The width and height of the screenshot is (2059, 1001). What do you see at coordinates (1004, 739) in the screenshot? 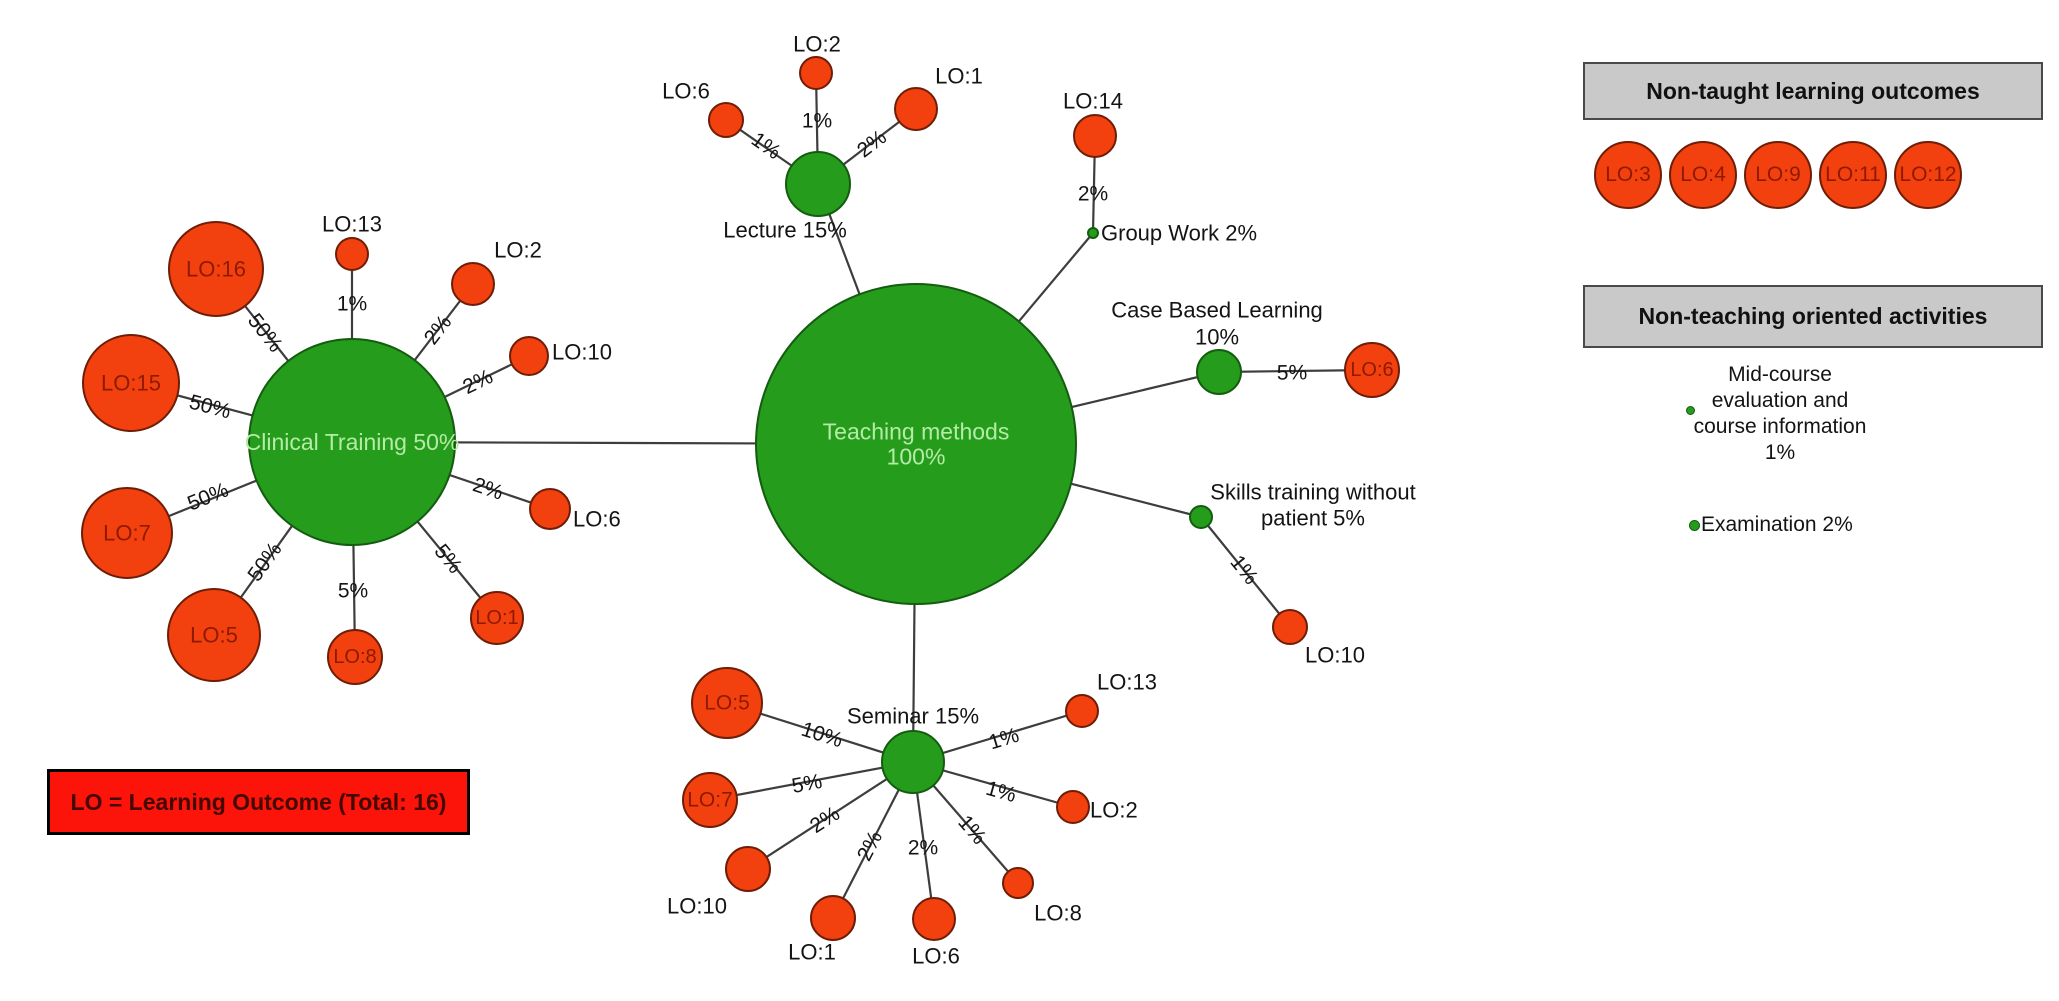
I see `pct-seminar-se13: 1%` at bounding box center [1004, 739].